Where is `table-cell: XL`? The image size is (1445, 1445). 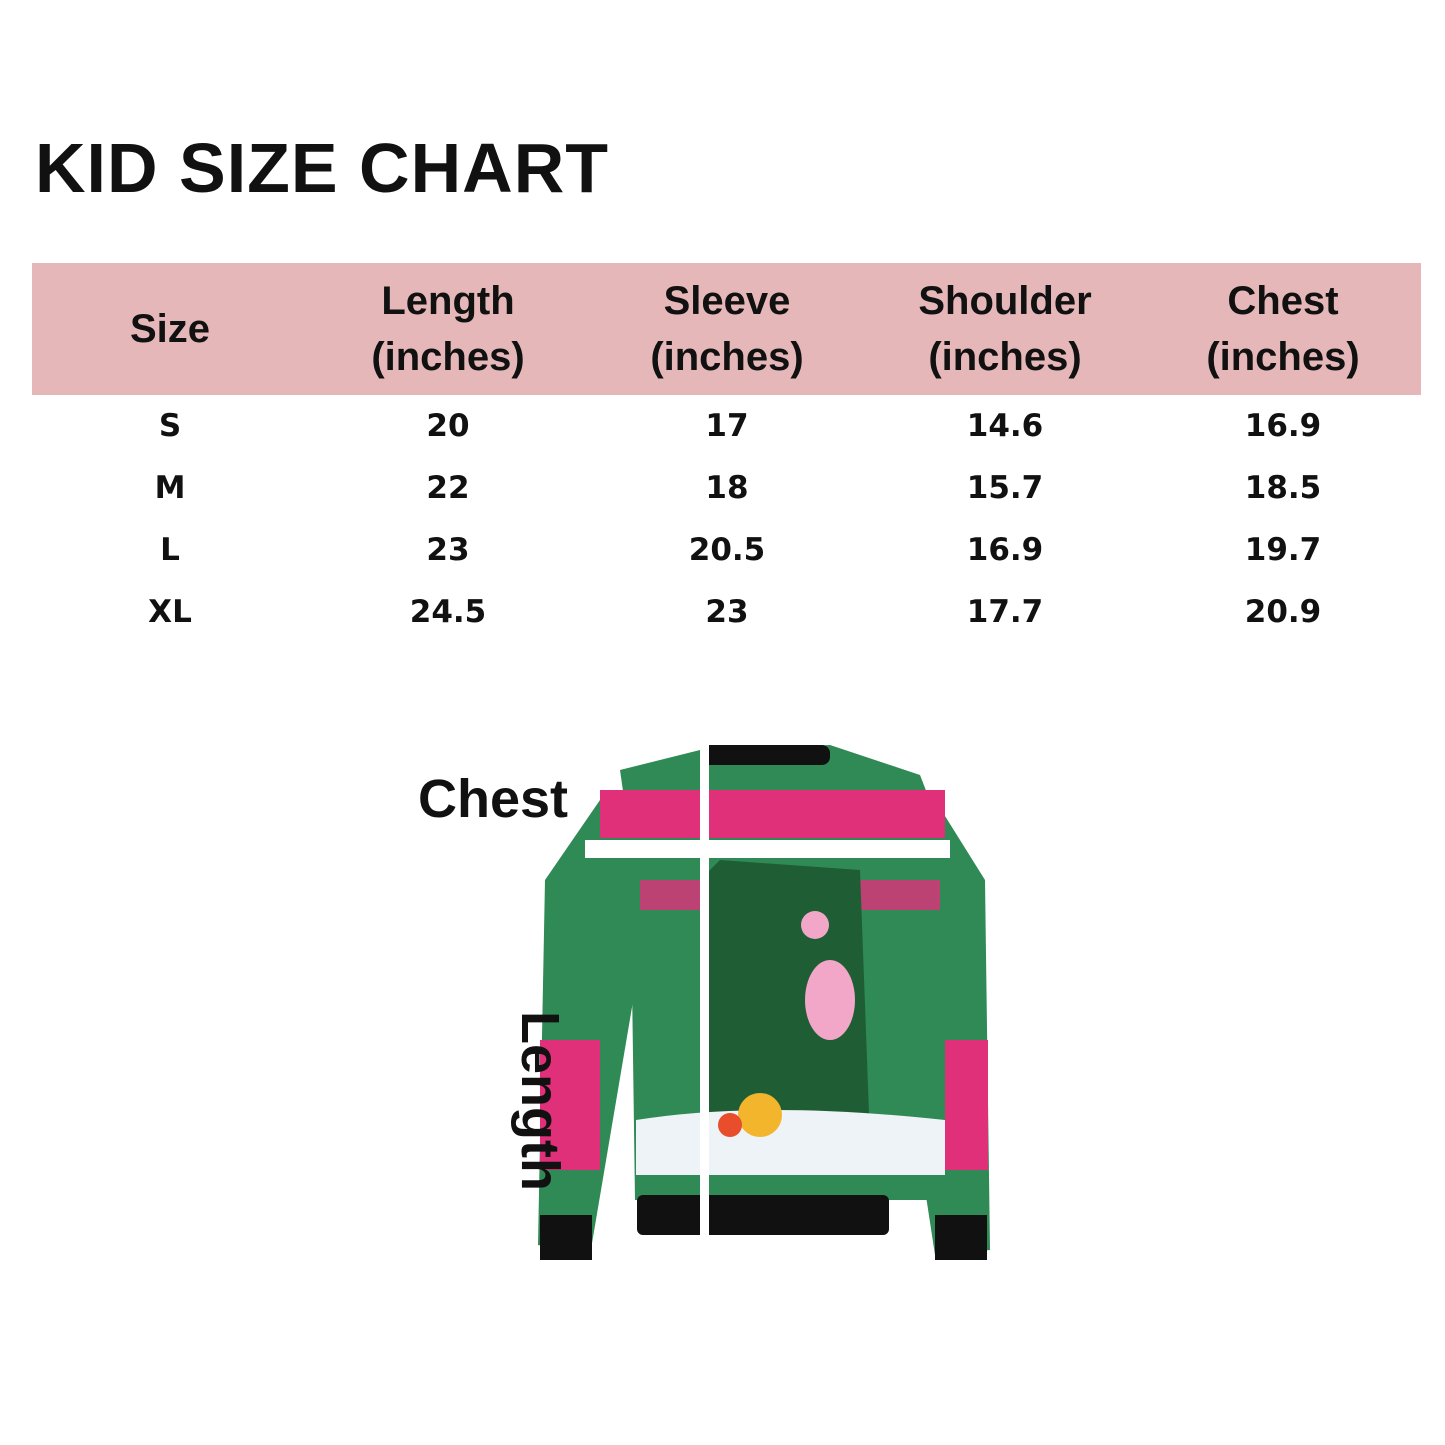 table-cell: XL is located at coordinates (170, 612).